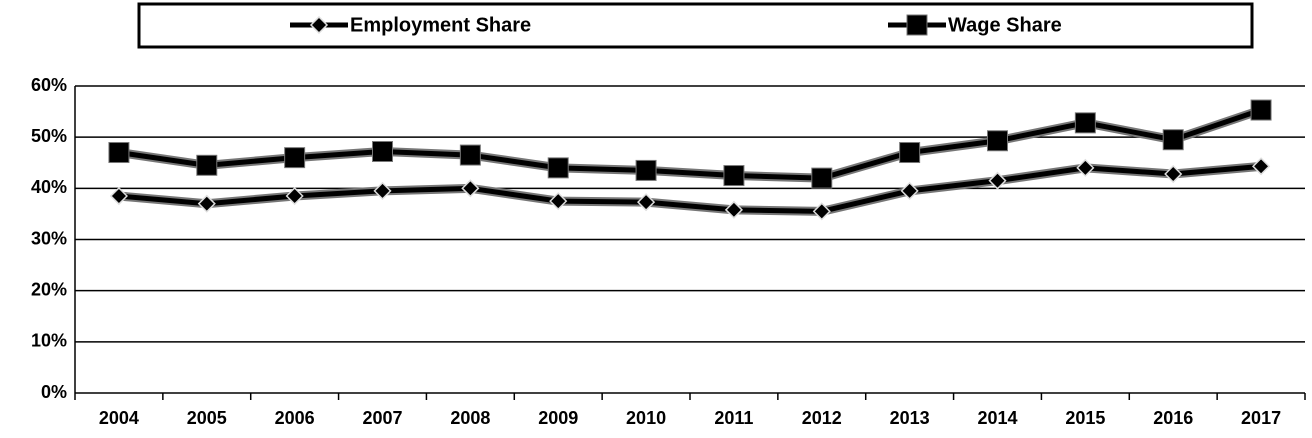  I want to click on x-tick-label: 2008, so click(470, 418).